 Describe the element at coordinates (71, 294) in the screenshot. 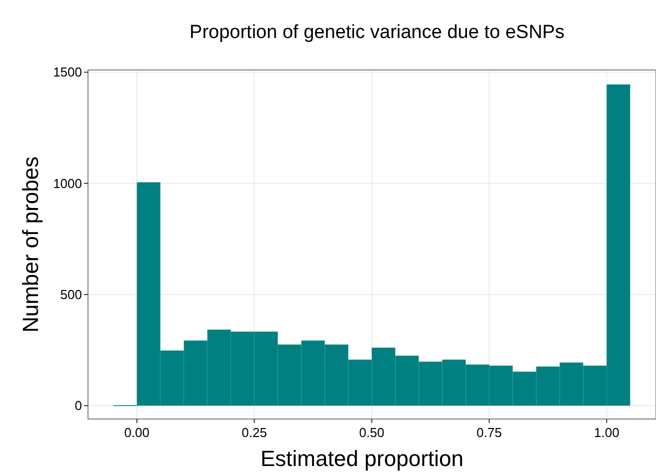

I see `y-tick-label: 500` at that location.